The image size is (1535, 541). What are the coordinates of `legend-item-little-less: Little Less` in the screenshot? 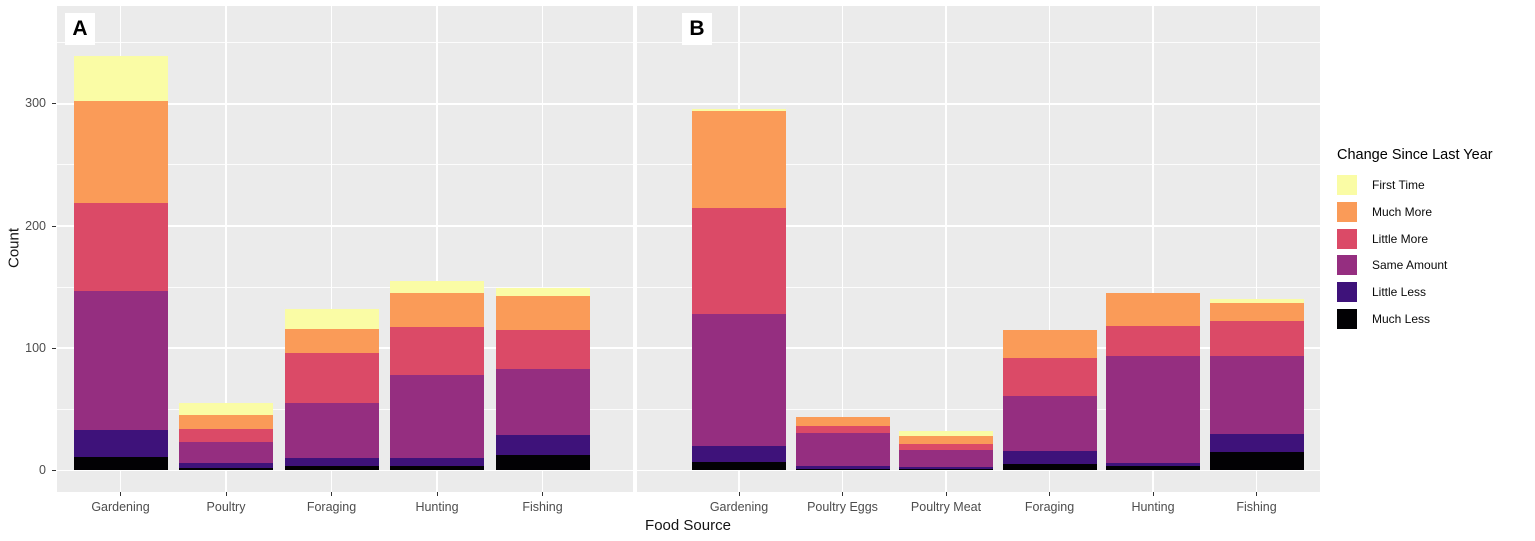 It's located at (1415, 292).